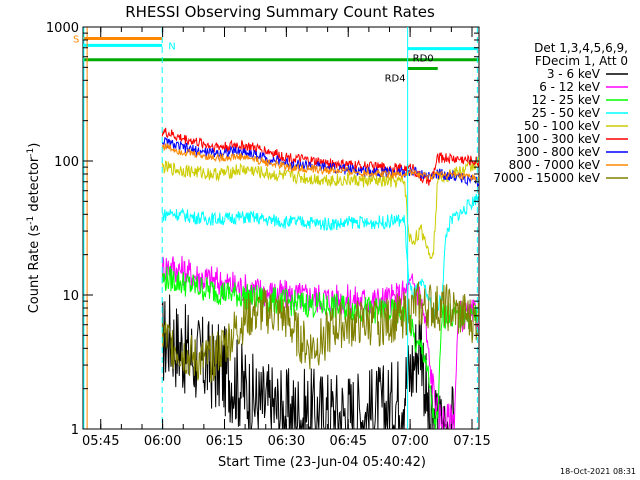 The image size is (640, 480). Describe the element at coordinates (76, 40) in the screenshot. I see `flag-label: S` at that location.